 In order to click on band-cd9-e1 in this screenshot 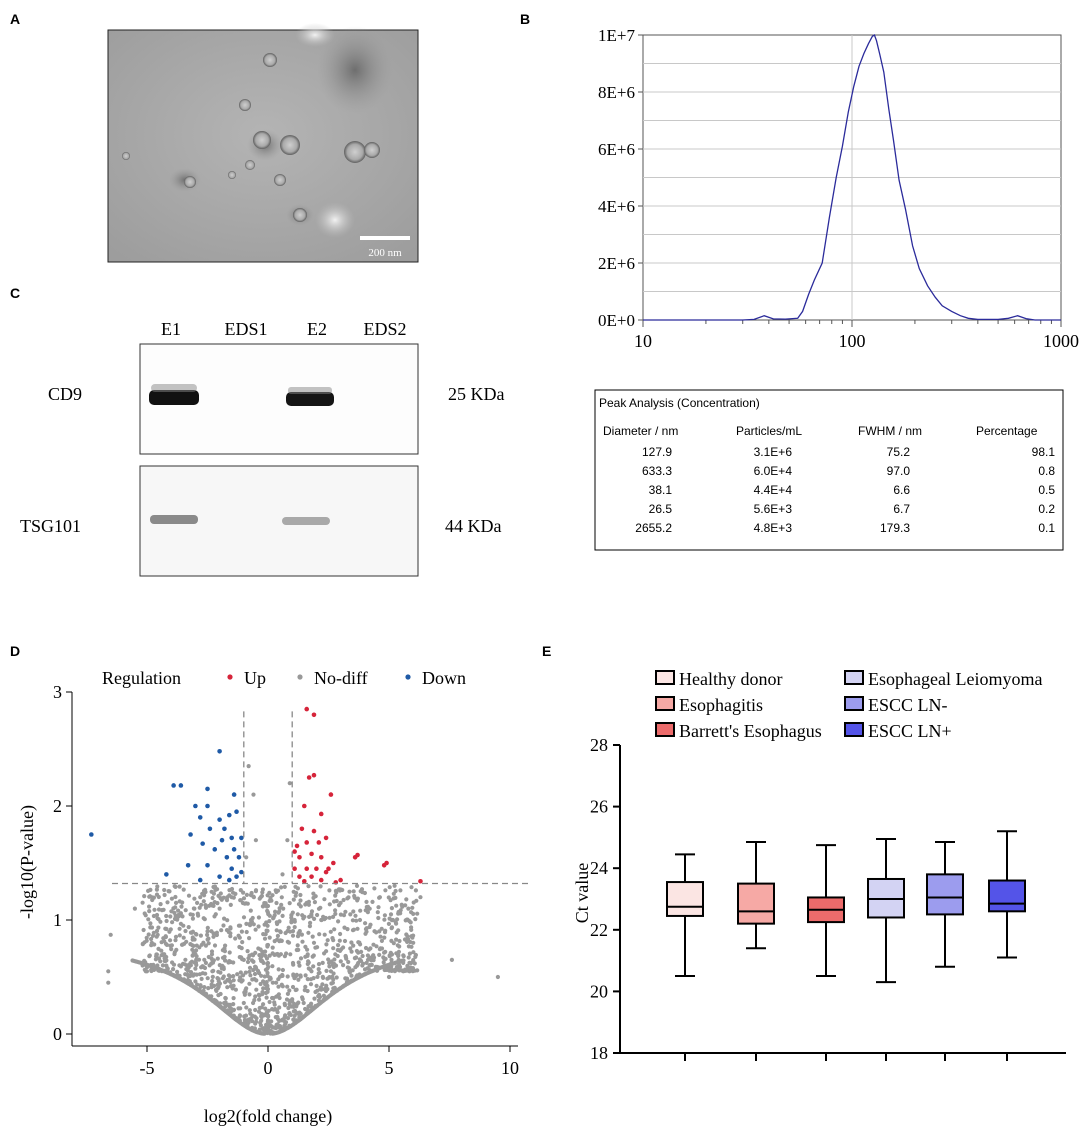, I will do `click(174, 397)`.